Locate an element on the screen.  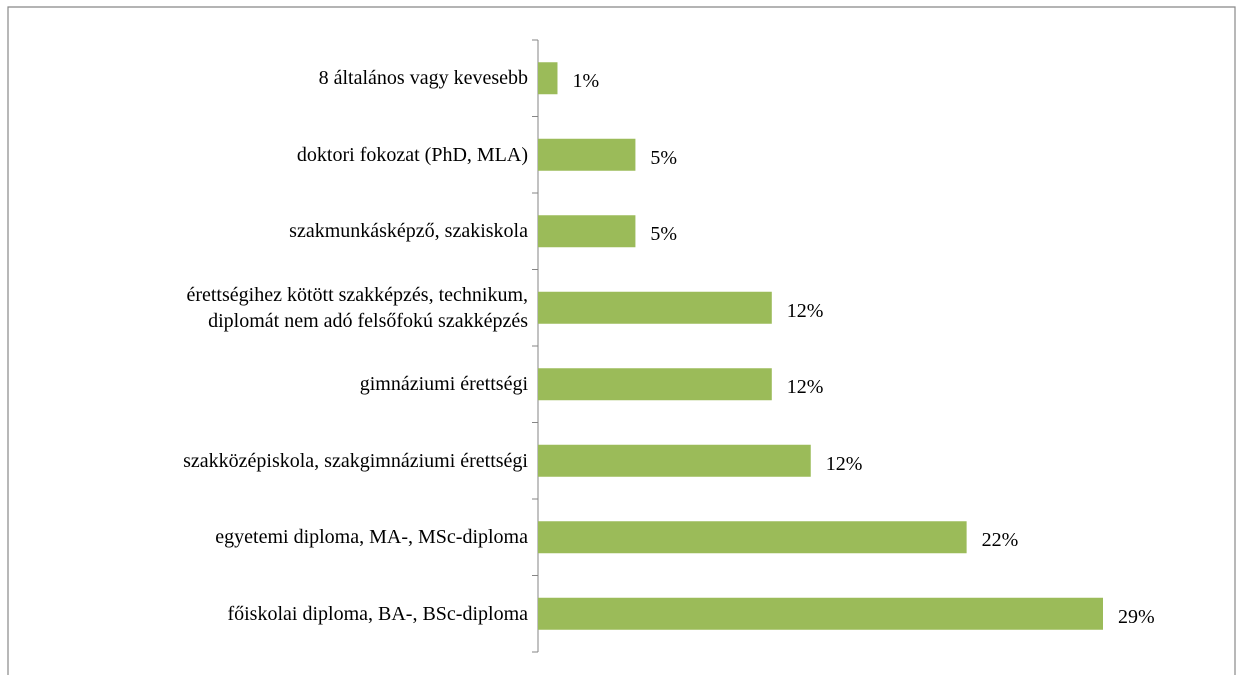
category-label: szakmunkásképző, szakiskola is located at coordinates (408, 231).